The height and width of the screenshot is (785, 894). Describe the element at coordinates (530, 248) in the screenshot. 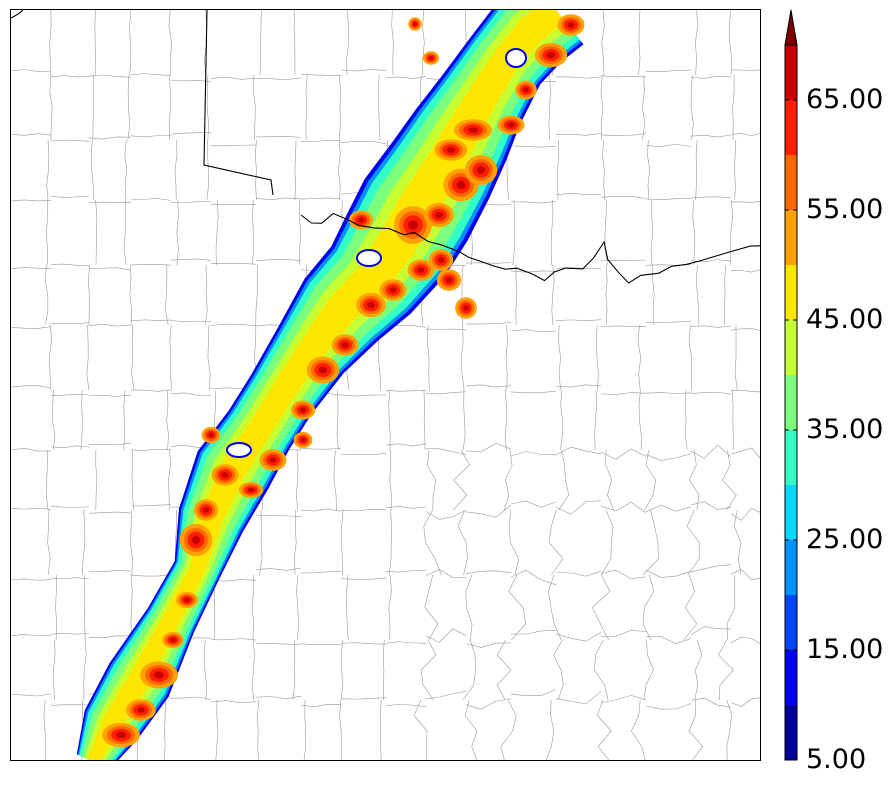

I see `state-boundary` at that location.